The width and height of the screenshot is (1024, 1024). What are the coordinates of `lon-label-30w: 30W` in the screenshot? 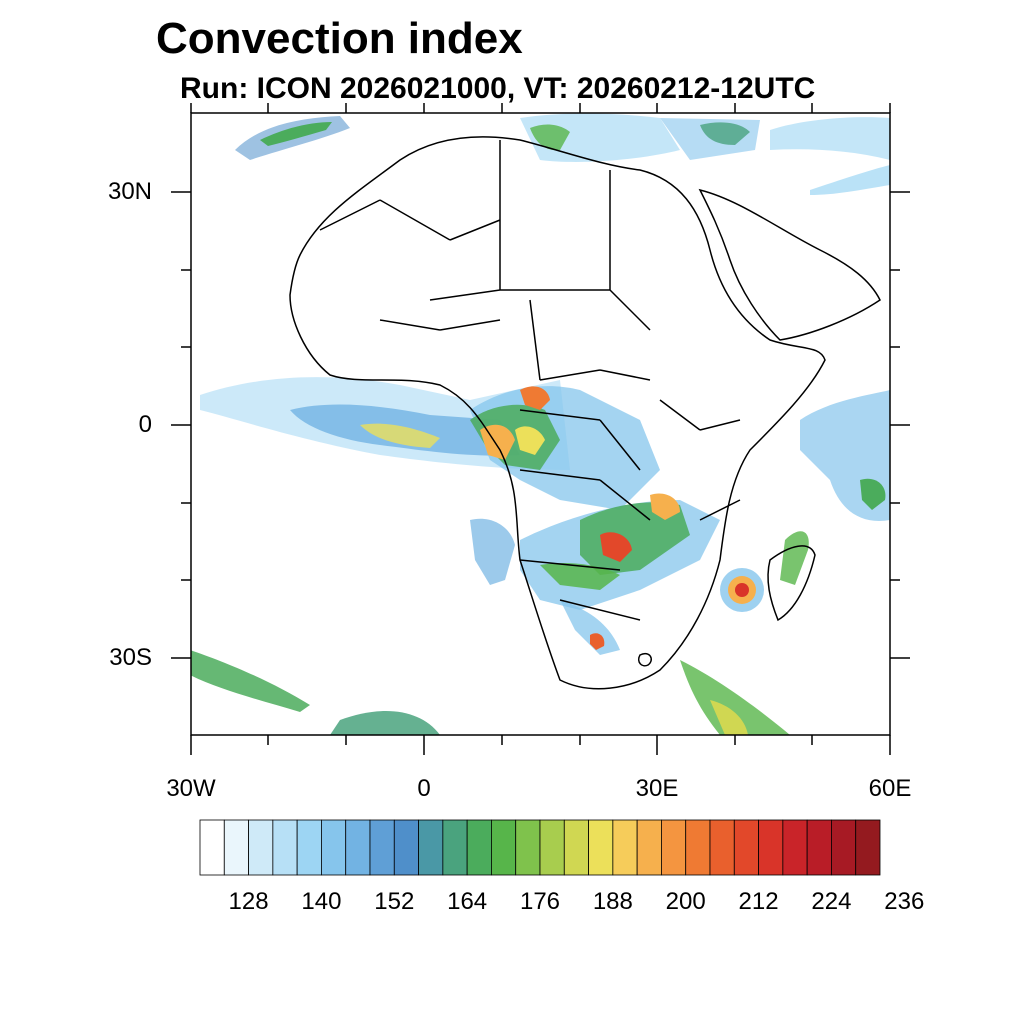 It's located at (191, 788).